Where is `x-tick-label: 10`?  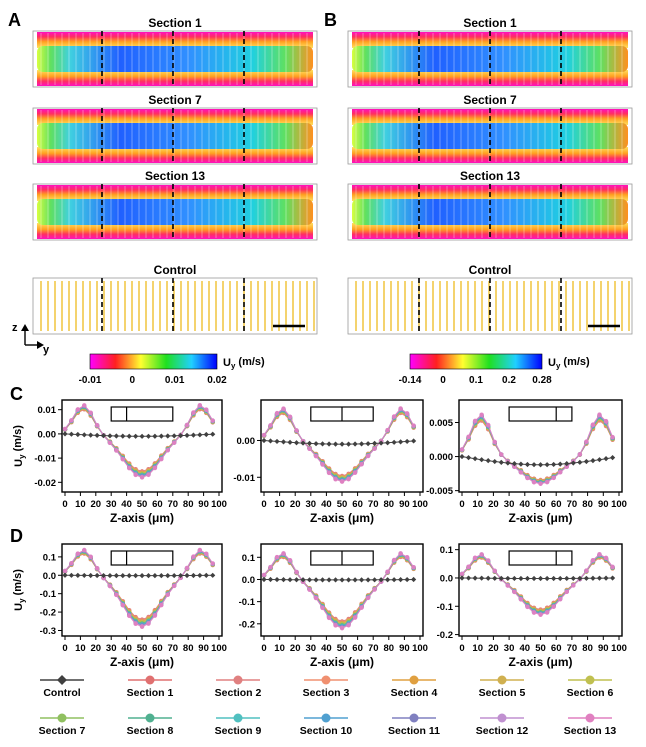 x-tick-label: 10 is located at coordinates (80, 648).